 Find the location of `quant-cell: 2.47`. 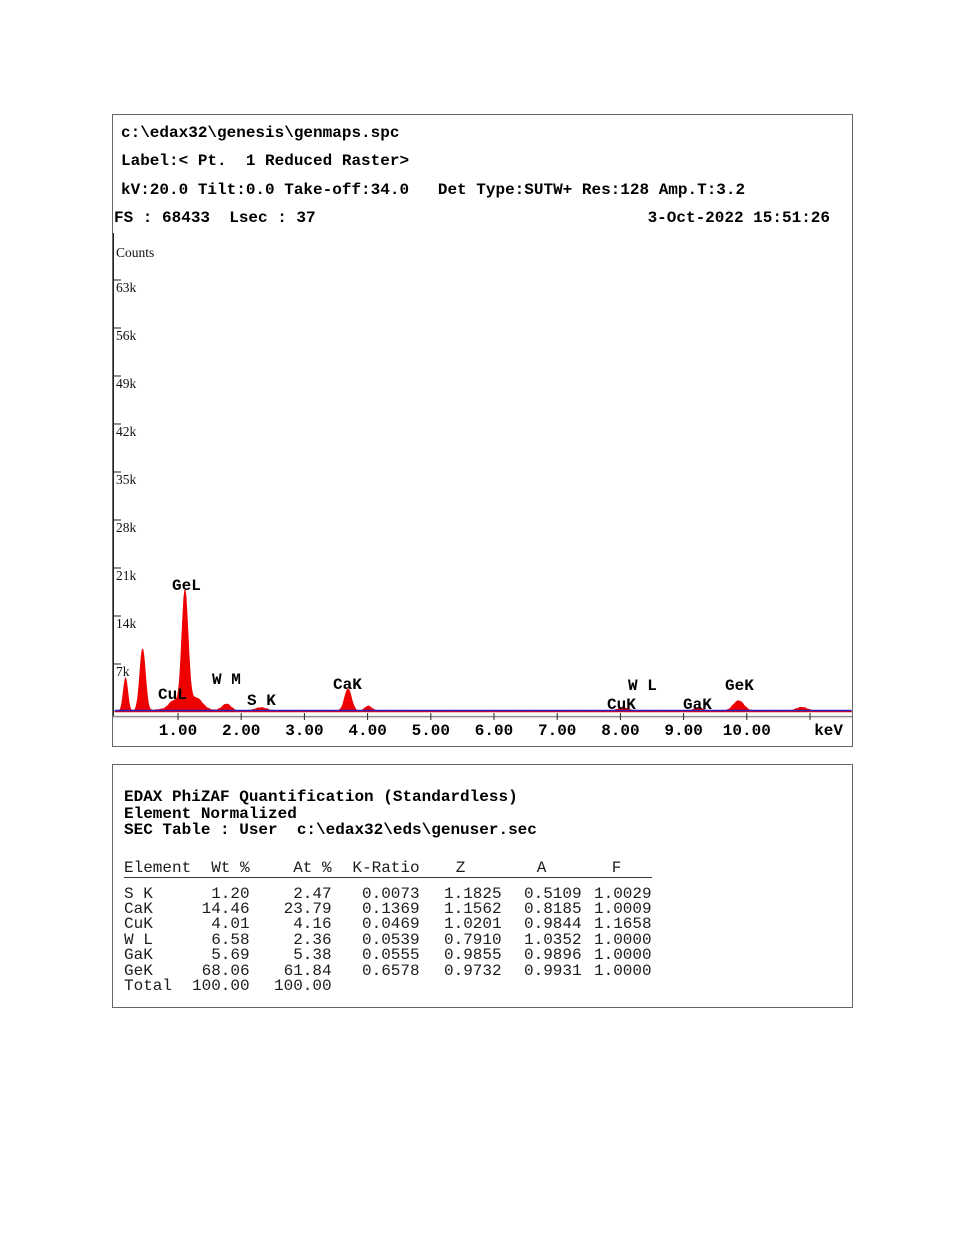

quant-cell: 2.47 is located at coordinates (312, 893).